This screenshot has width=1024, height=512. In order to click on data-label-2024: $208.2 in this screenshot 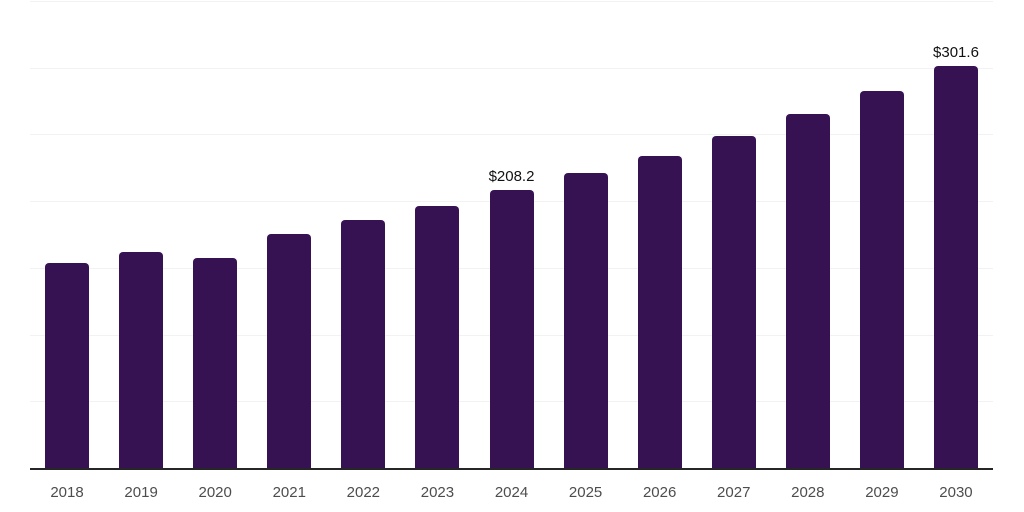, I will do `click(511, 177)`.